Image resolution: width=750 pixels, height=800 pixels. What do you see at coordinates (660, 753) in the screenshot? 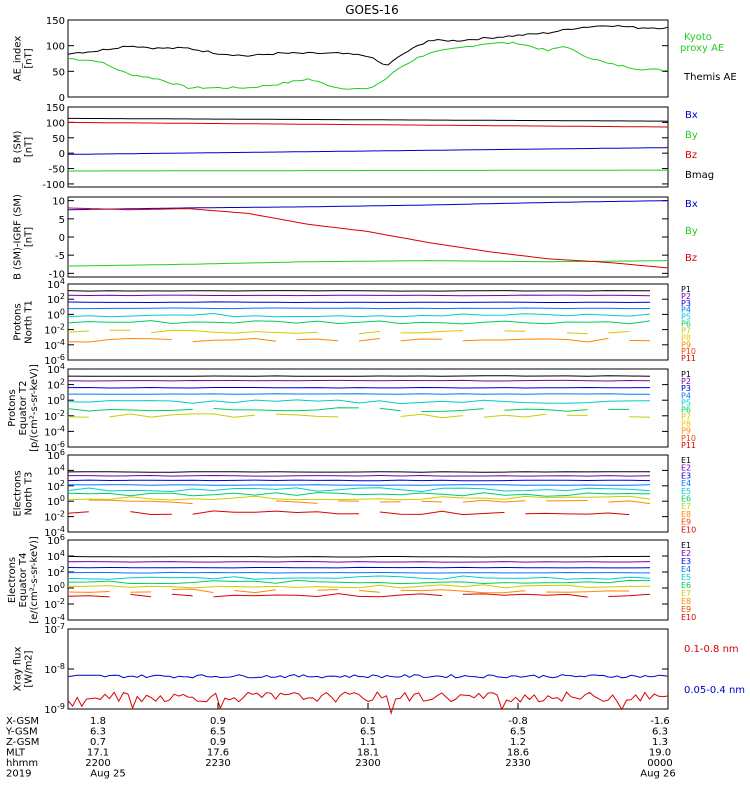
I see `x-row-value: 19.0` at bounding box center [660, 753].